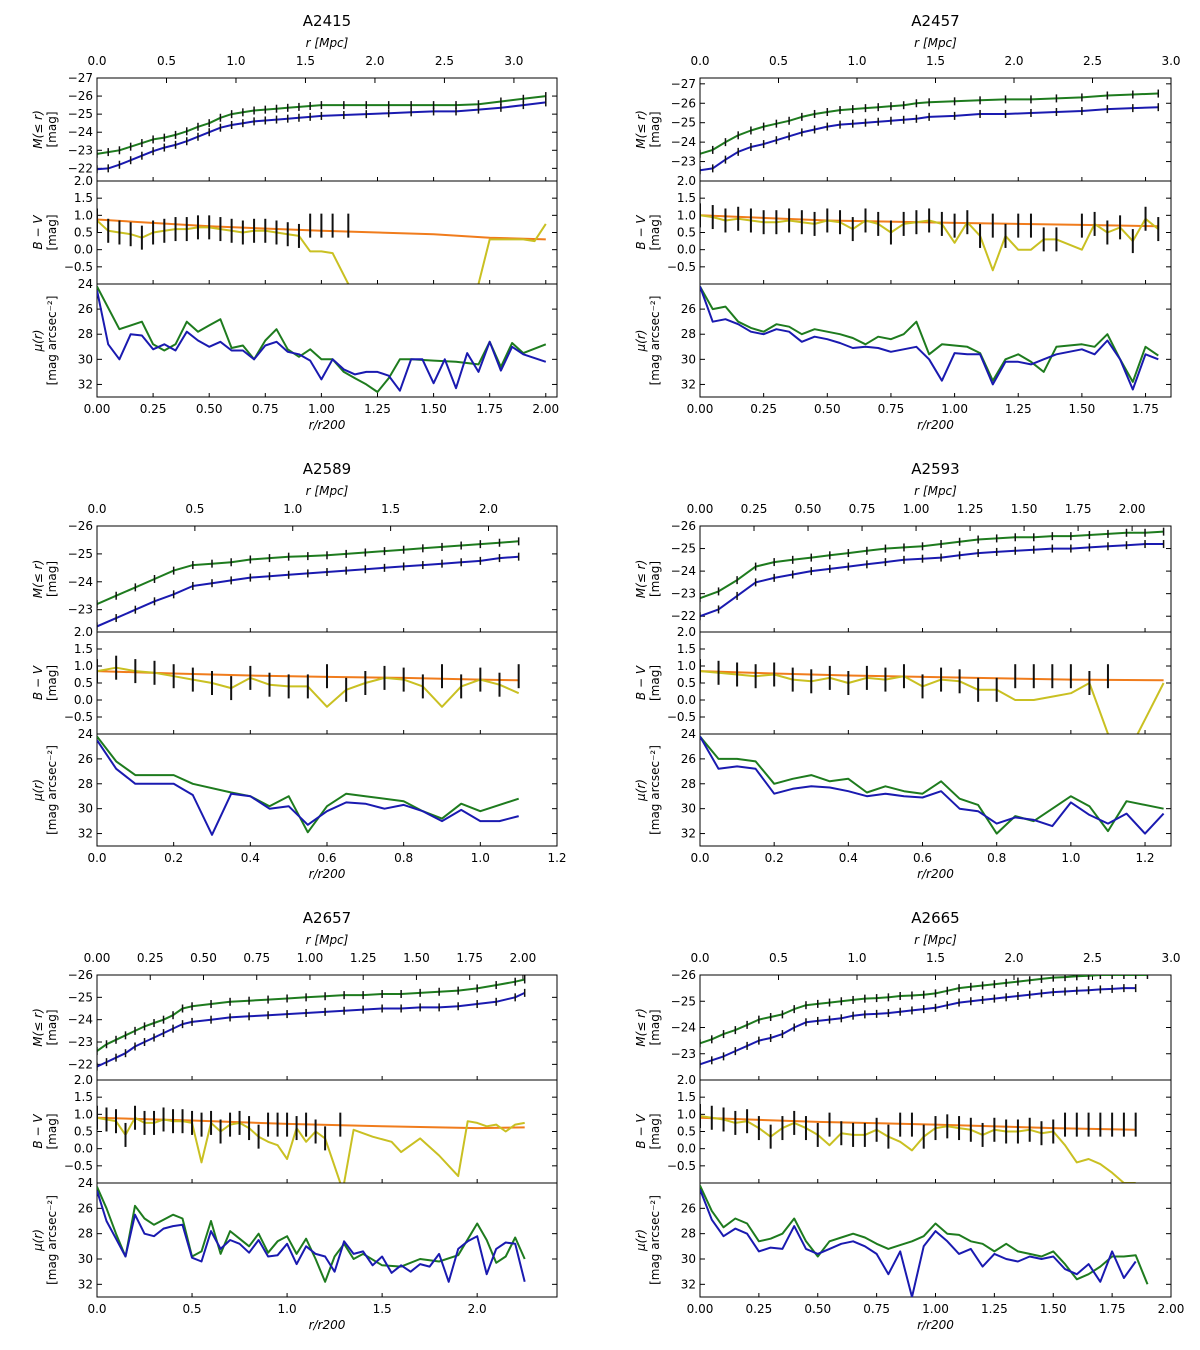 The height and width of the screenshot is (1350, 1200). I want to click on x-tick-label: 1.50, so click(1053, 1309).